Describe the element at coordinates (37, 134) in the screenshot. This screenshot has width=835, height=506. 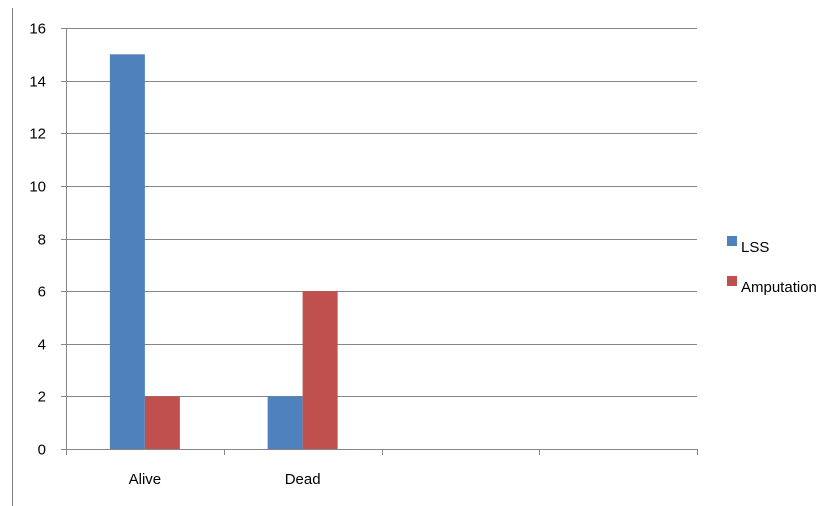
I see `y-tick-label: 12` at that location.